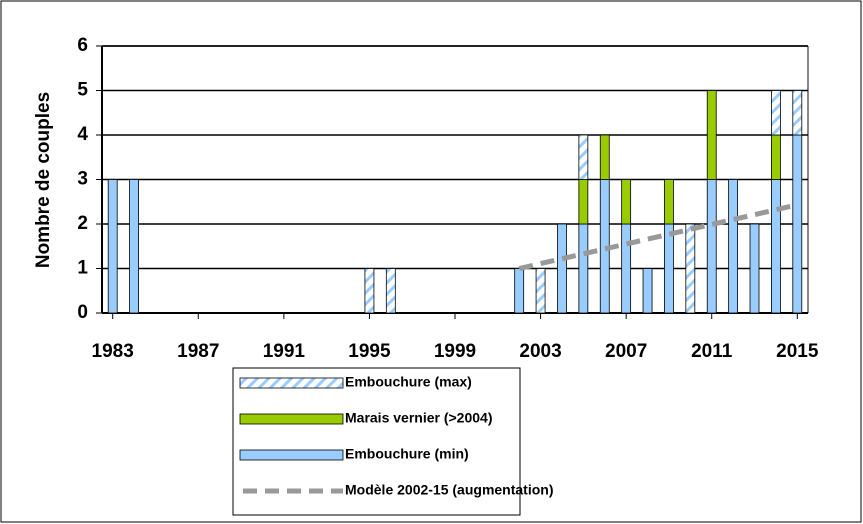 The width and height of the screenshot is (863, 524). Describe the element at coordinates (113, 351) in the screenshot. I see `x-tick-label: 1983` at that location.